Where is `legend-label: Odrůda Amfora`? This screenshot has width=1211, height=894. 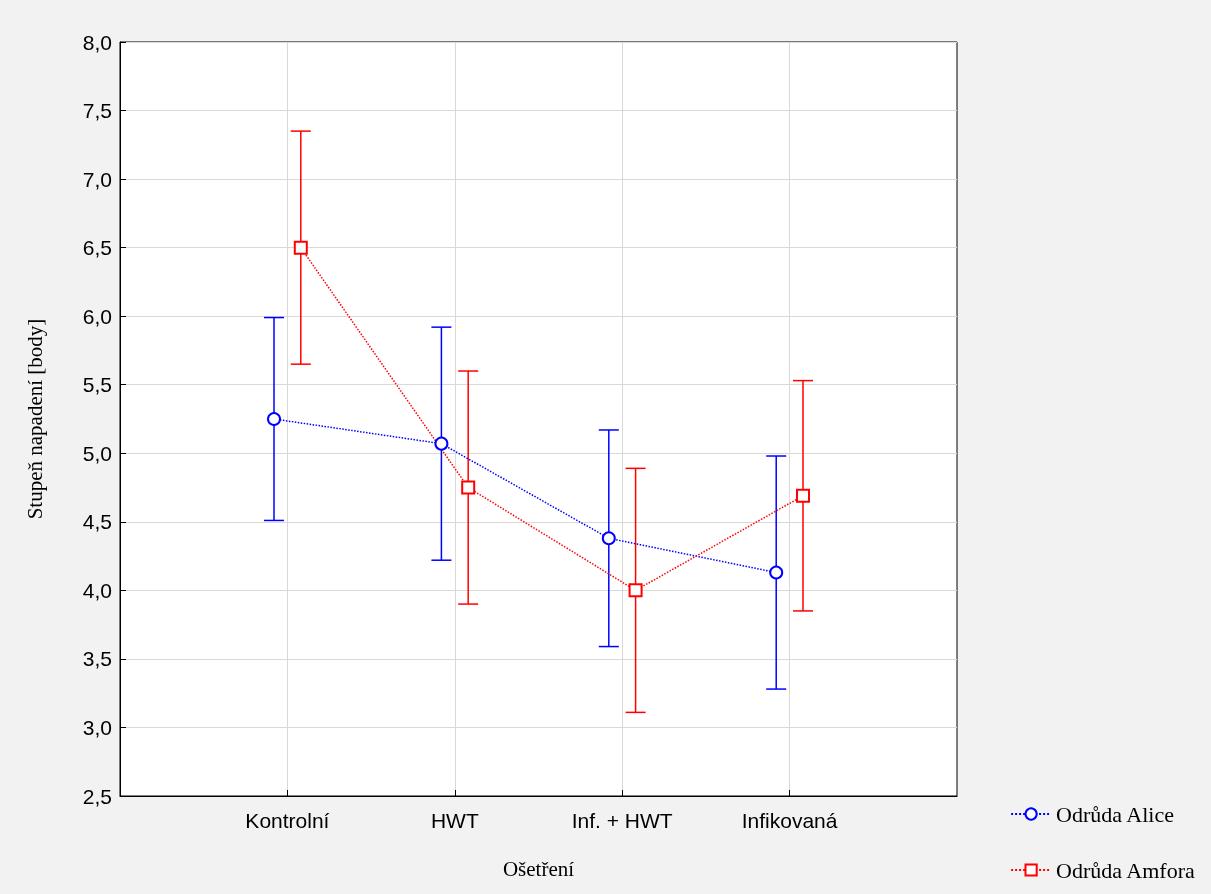 legend-label: Odrůda Amfora is located at coordinates (1126, 870).